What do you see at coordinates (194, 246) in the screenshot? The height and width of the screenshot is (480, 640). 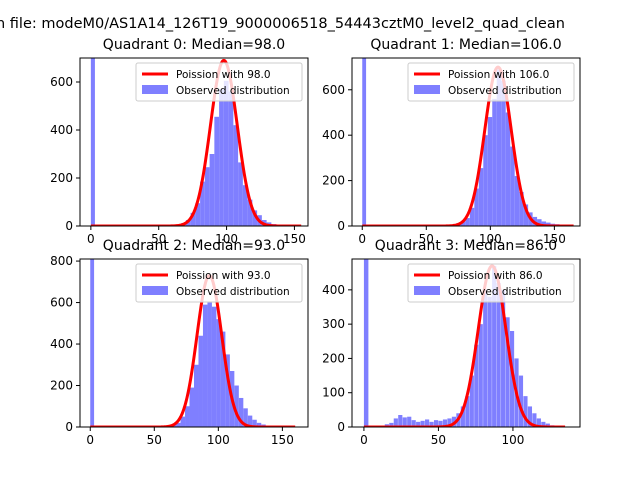 I see `quadrant-title: Quadrant 2: Median=93.0` at bounding box center [194, 246].